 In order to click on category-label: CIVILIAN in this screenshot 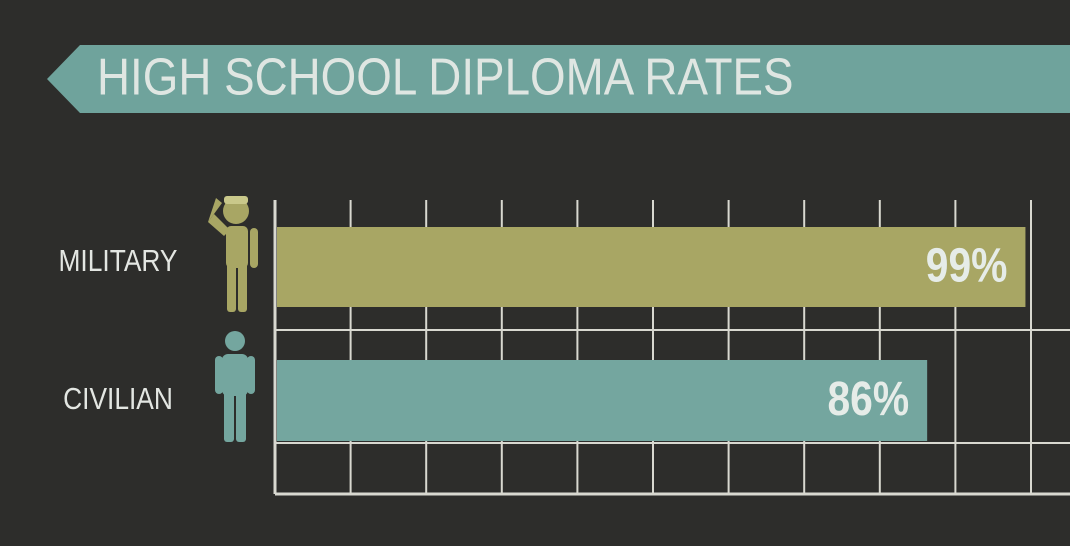, I will do `click(118, 399)`.